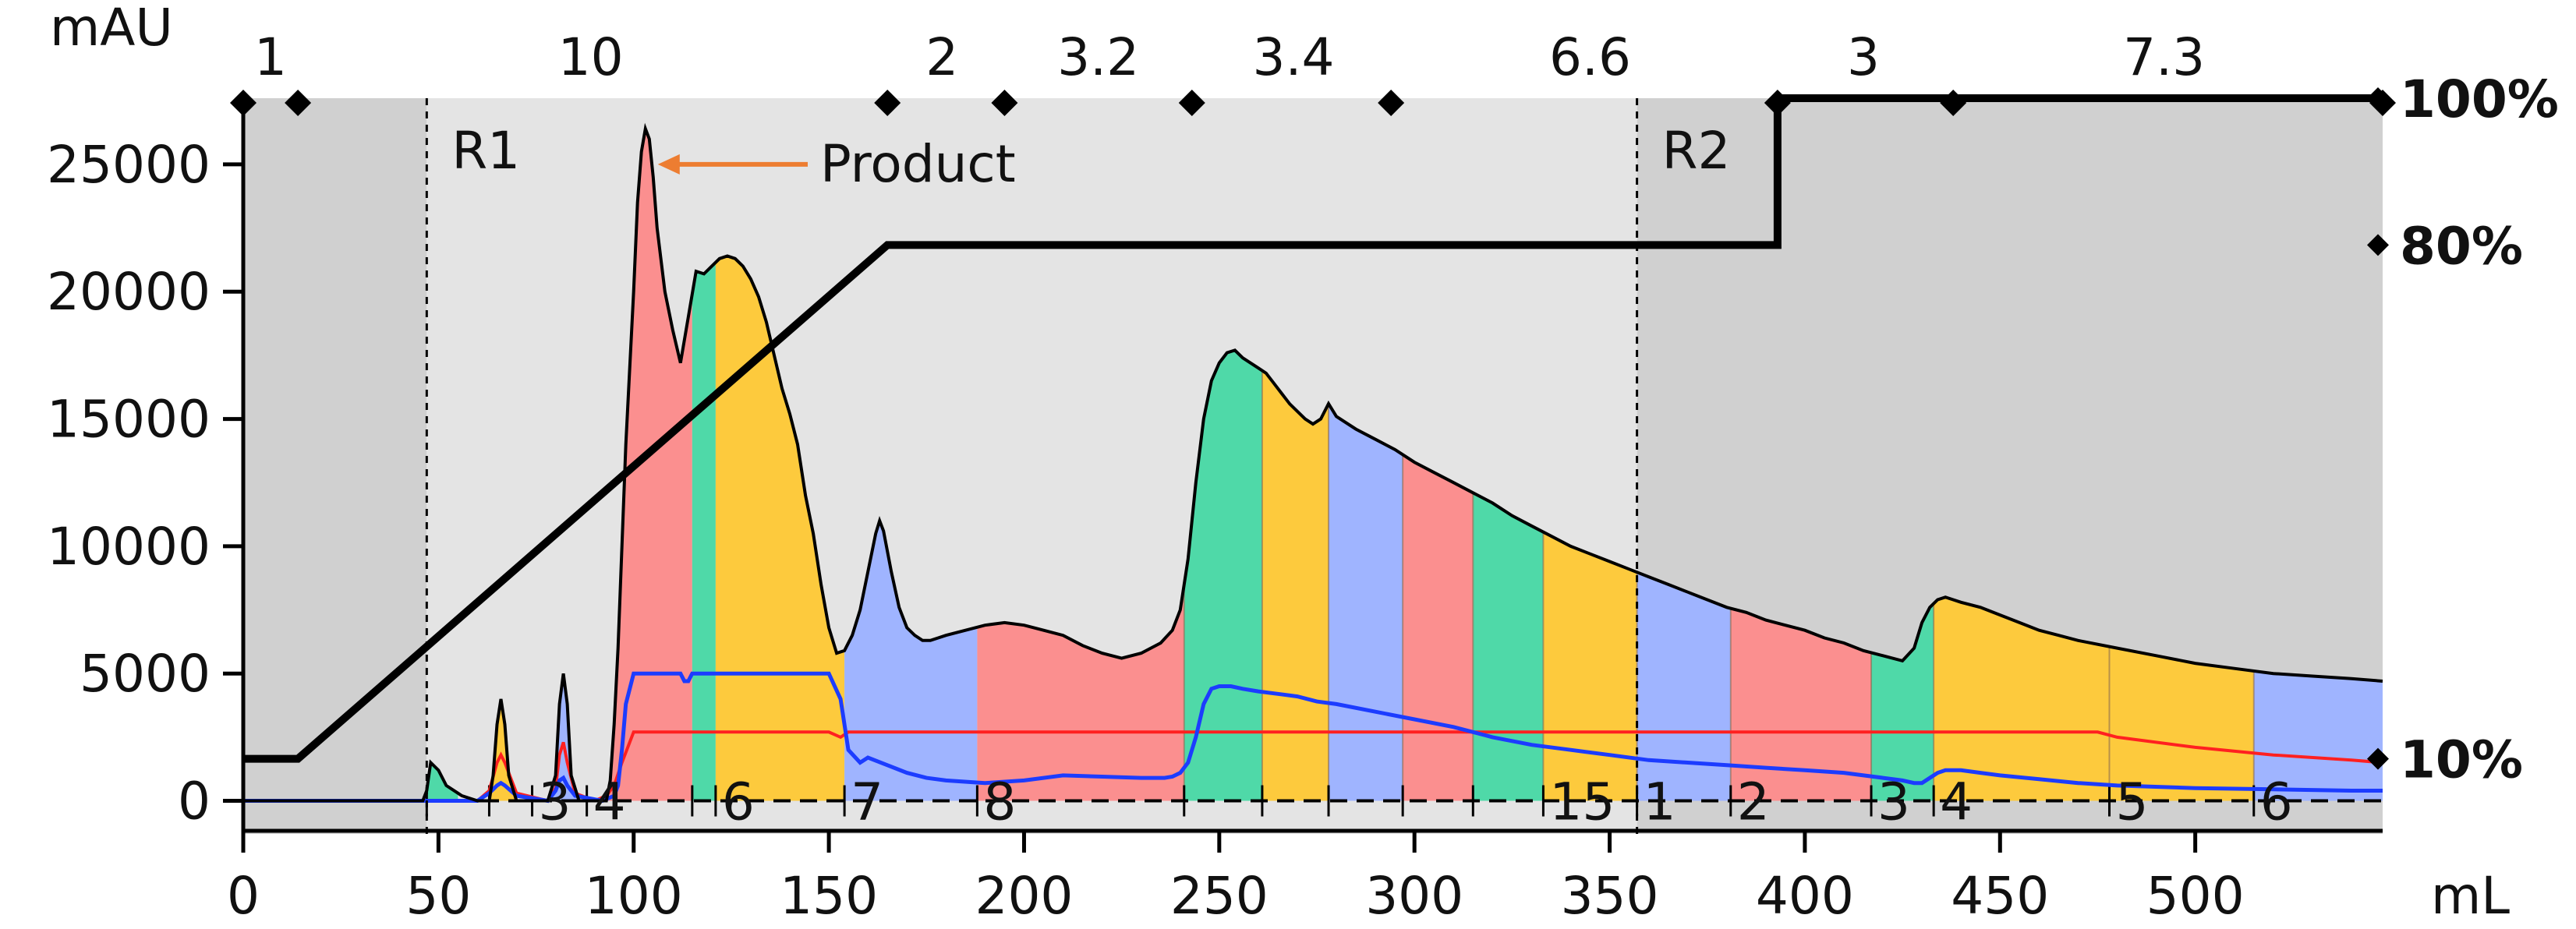 The image size is (2576, 929). Describe the element at coordinates (145, 674) in the screenshot. I see `y-tick-label-2: 5000` at that location.